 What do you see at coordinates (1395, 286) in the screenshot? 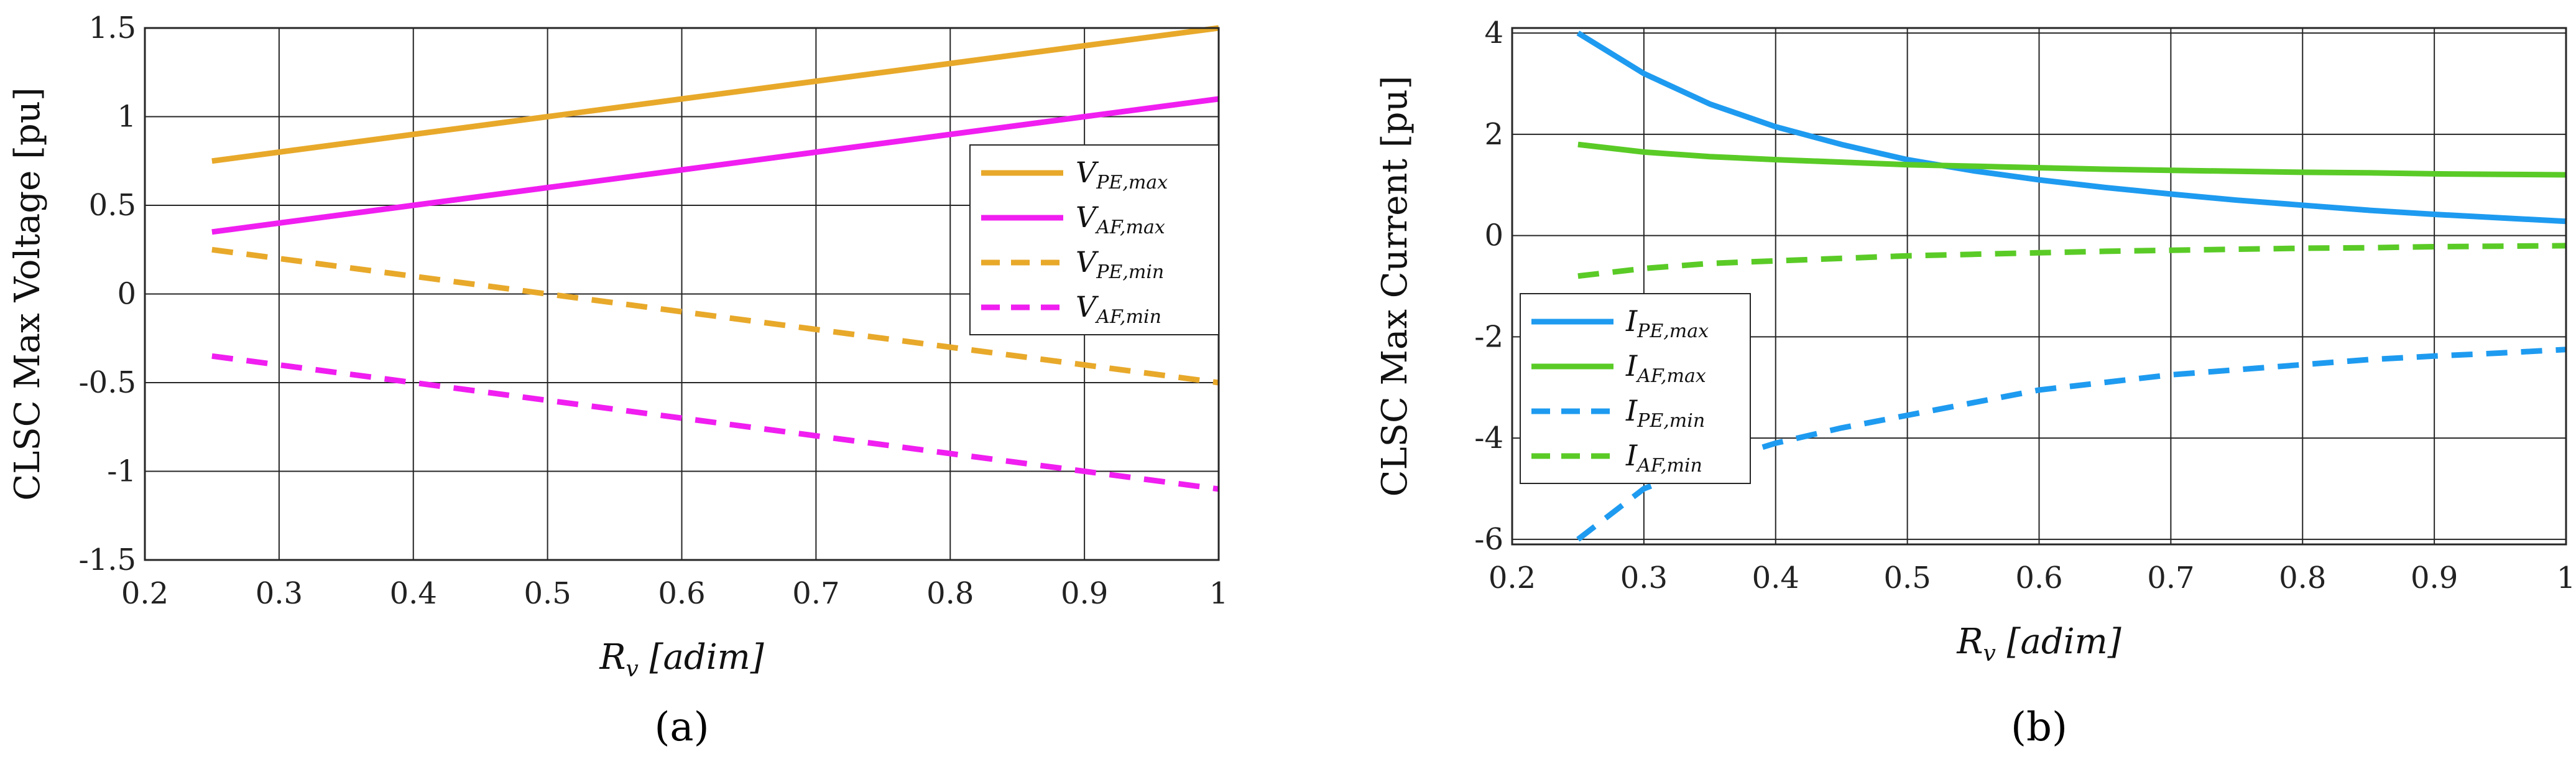
I see `y-axis-label: CLSC Max Current [pu]` at bounding box center [1395, 286].